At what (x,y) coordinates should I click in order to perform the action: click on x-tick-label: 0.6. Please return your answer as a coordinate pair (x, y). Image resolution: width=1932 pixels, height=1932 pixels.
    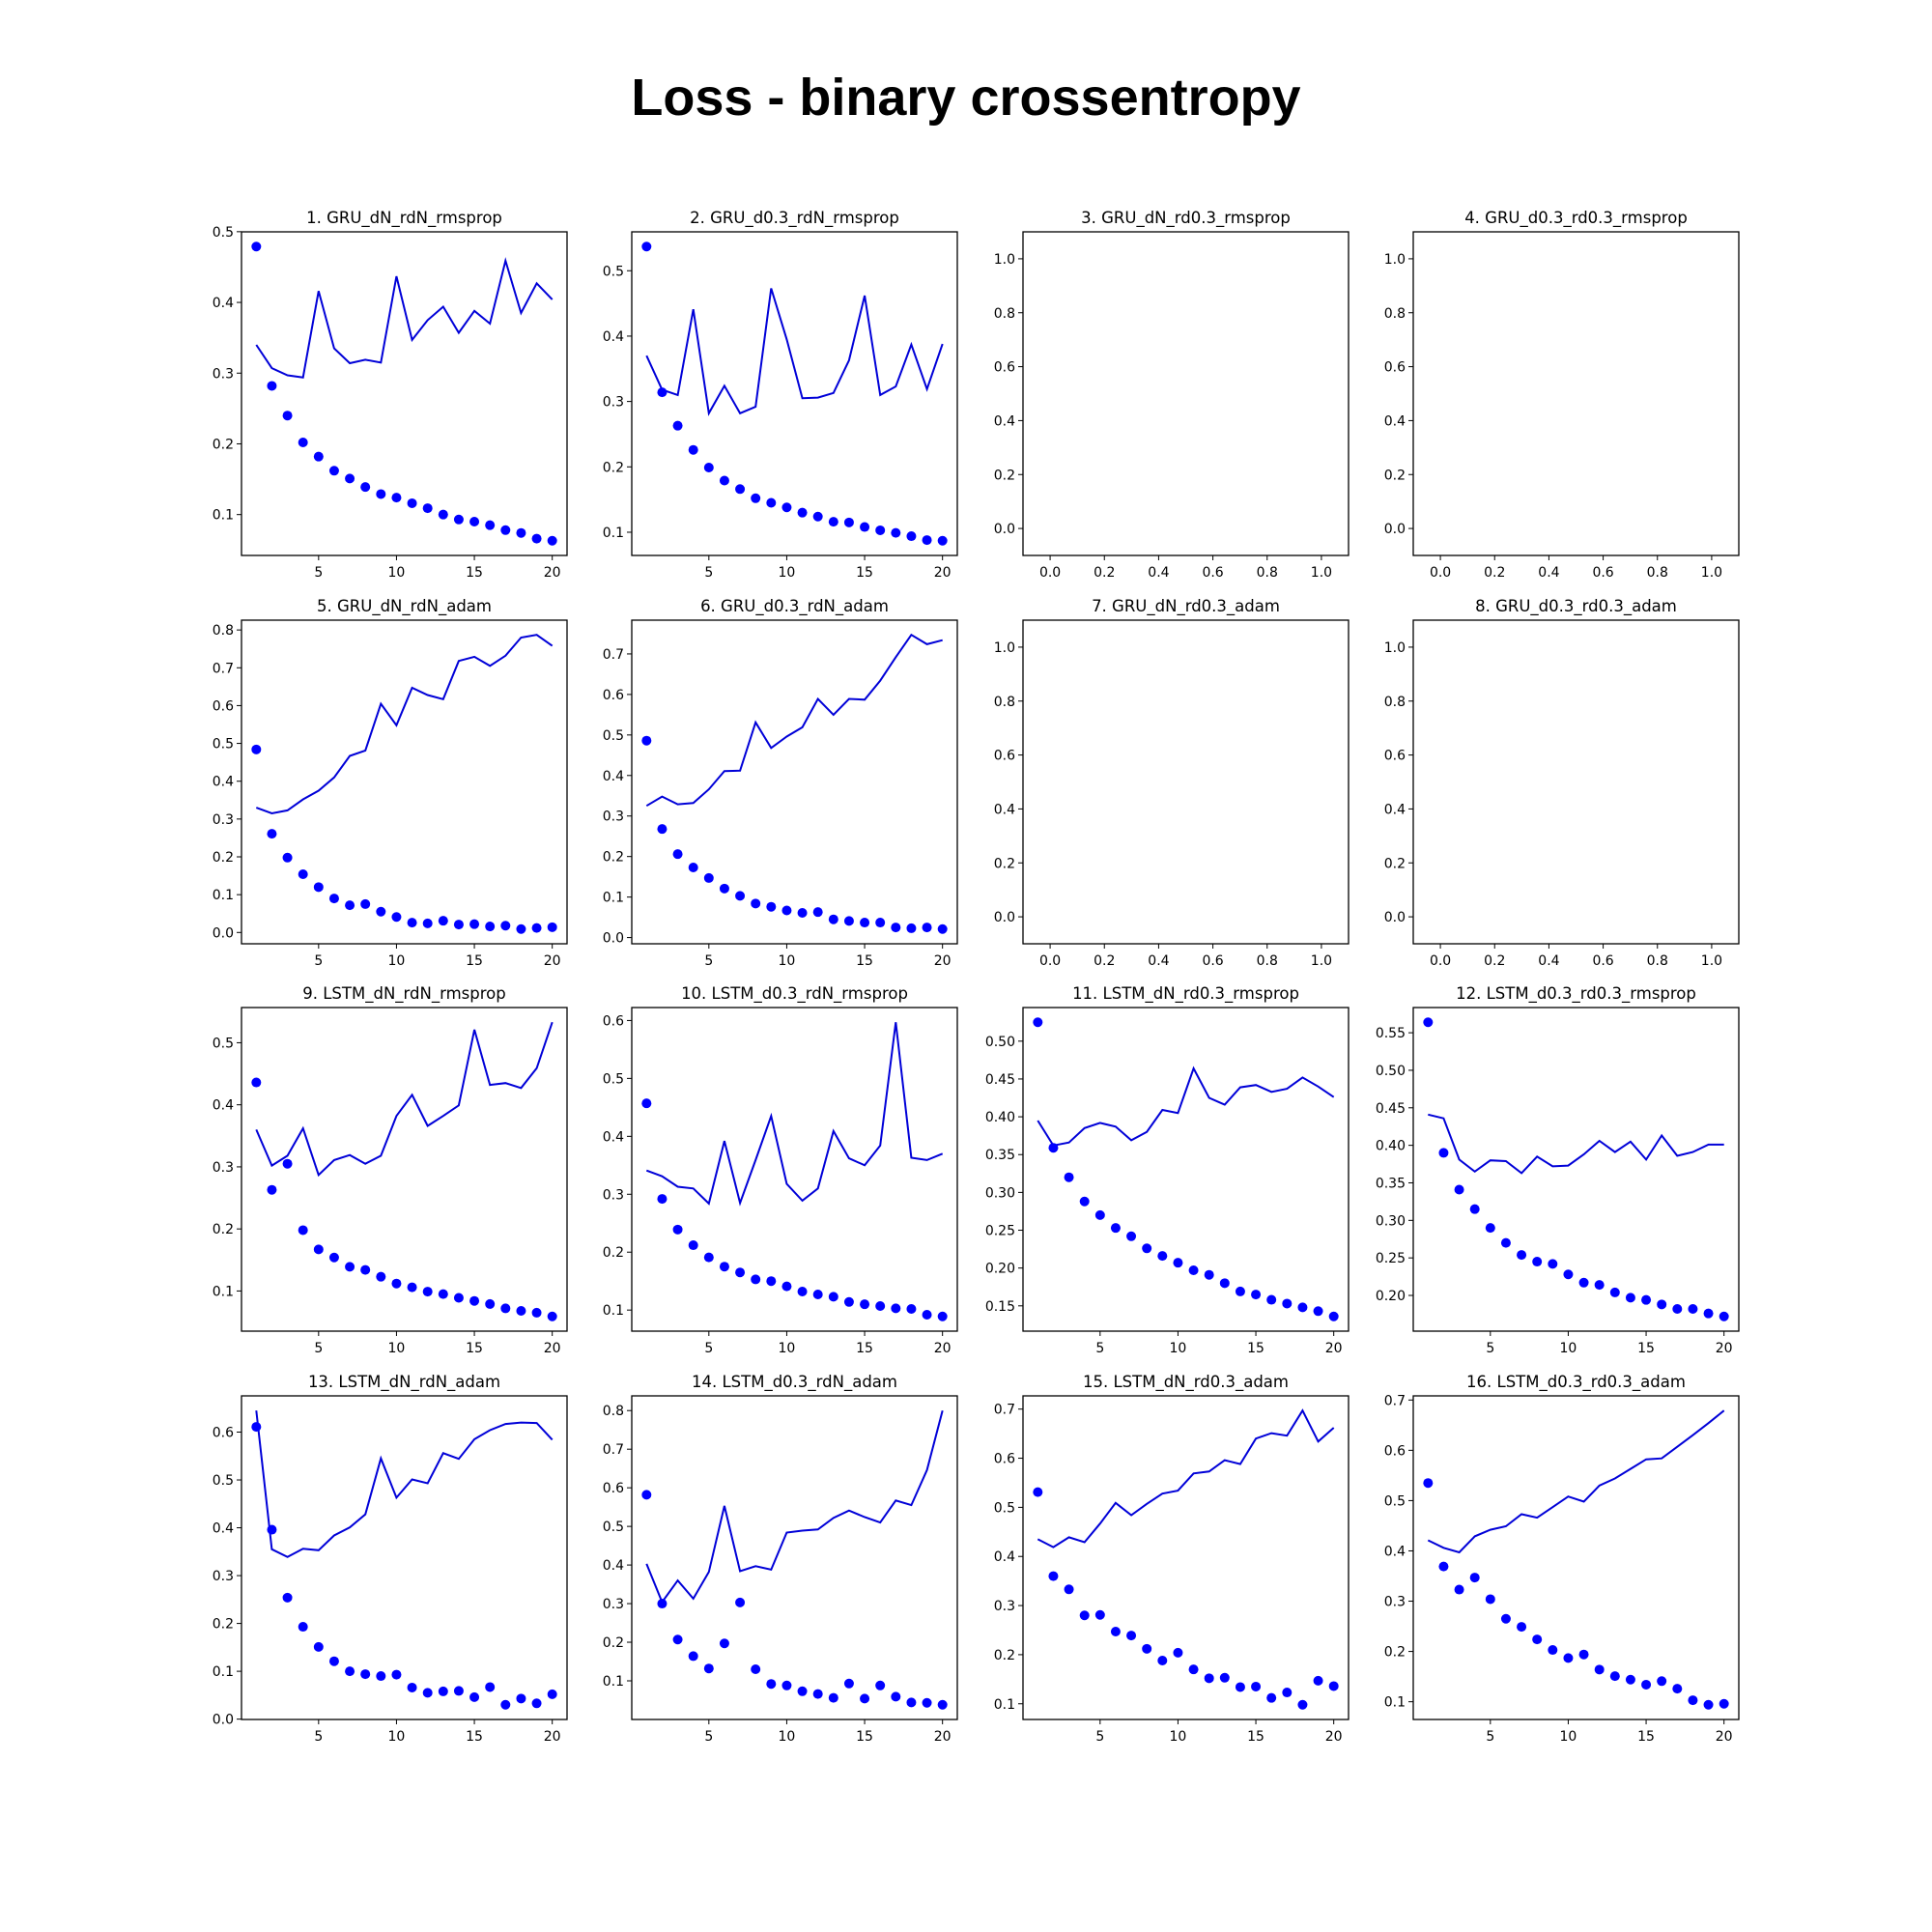
    Looking at the image, I should click on (1212, 573).